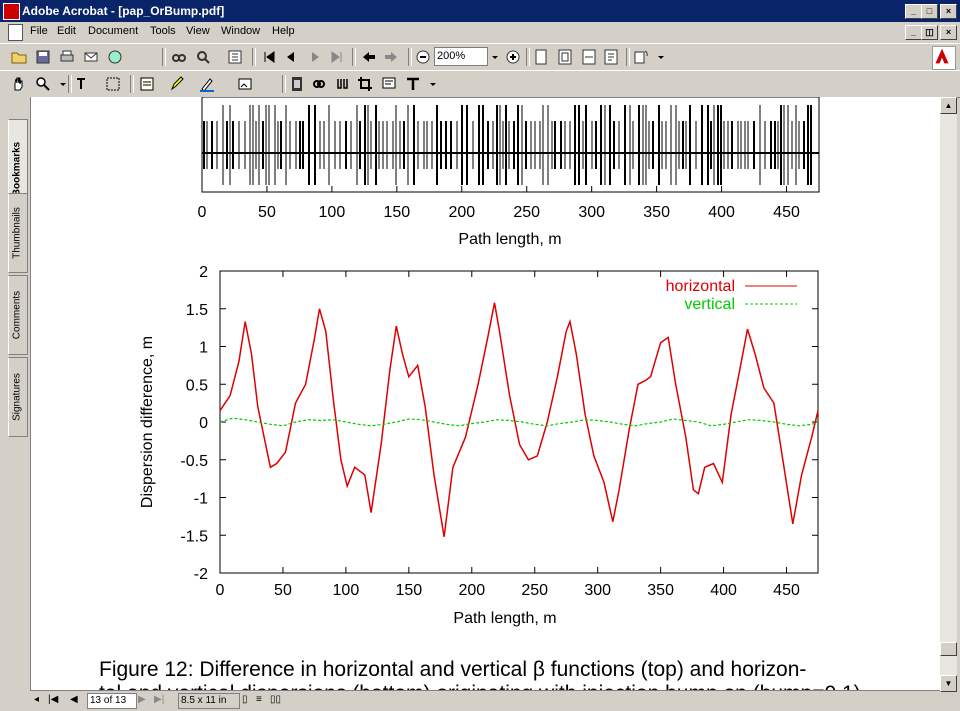  What do you see at coordinates (37, 699) in the screenshot?
I see `status-resize-icon: ◂` at bounding box center [37, 699].